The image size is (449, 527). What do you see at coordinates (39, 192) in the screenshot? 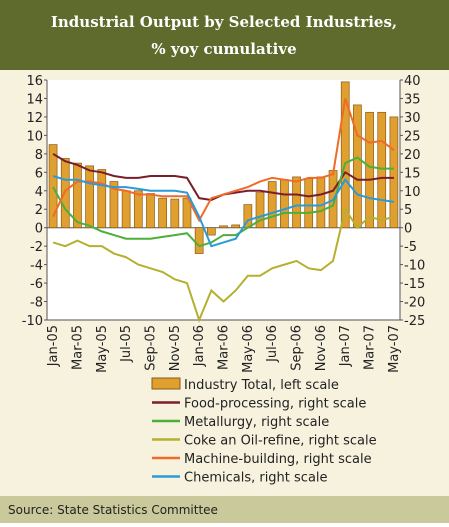
I see `y-tick-label: 4` at bounding box center [39, 192].